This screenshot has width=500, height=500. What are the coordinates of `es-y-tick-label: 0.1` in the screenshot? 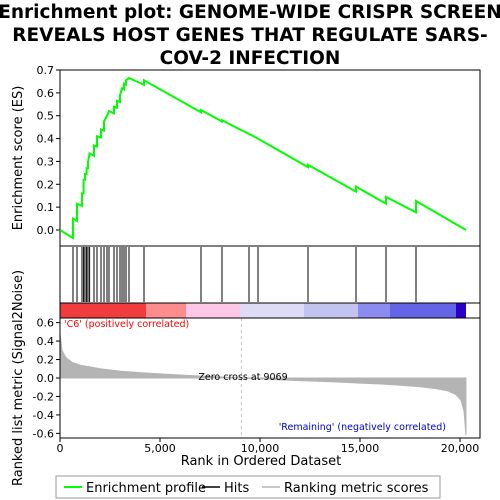 It's located at (46, 207).